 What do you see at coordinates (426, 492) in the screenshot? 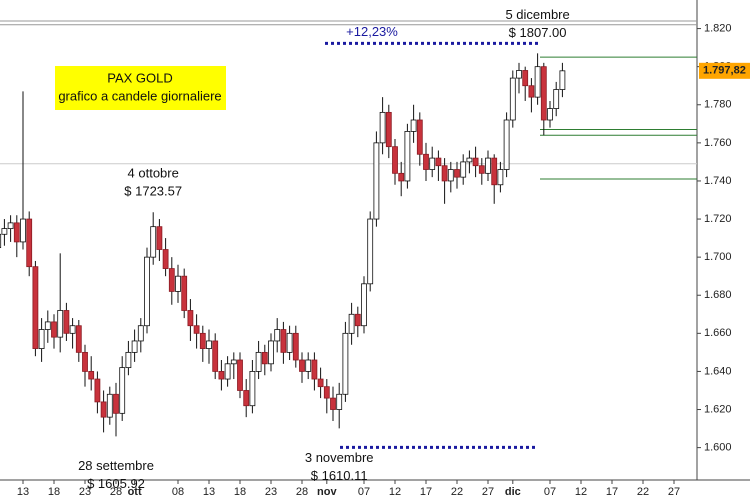
I see `x-tick-label: 17` at bounding box center [426, 492].